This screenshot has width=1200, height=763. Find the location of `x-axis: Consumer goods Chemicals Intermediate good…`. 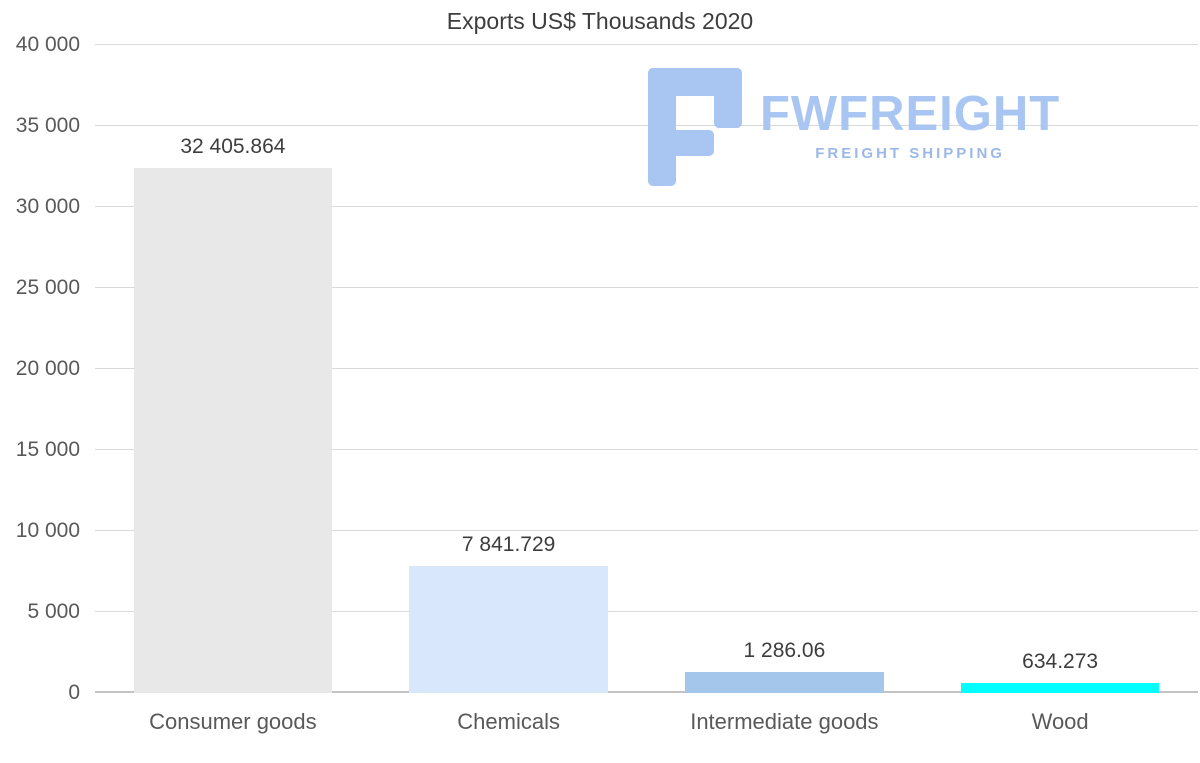

x-axis: Consumer goods Chemicals Intermediate good… is located at coordinates (646, 728).